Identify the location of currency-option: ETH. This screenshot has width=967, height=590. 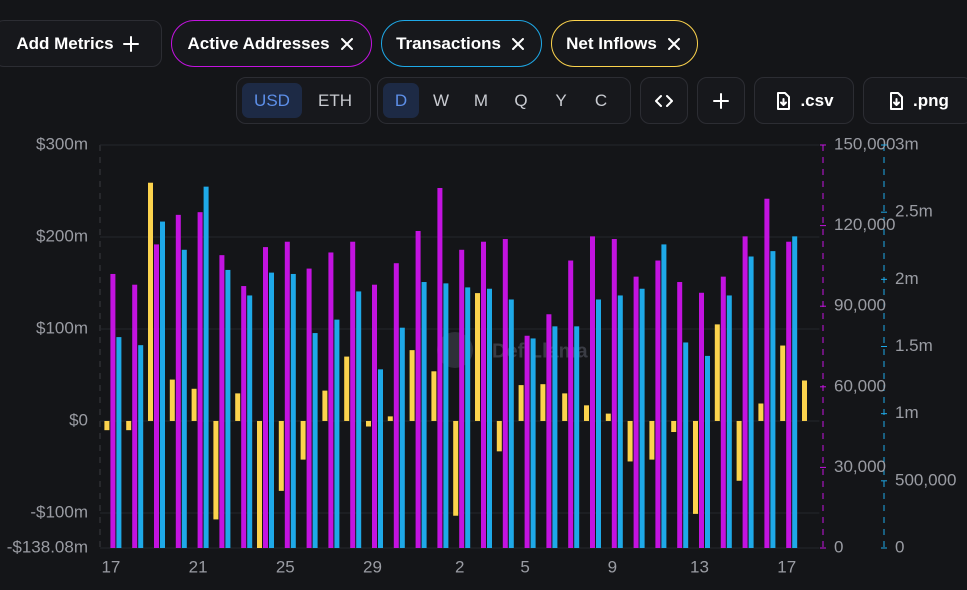
(335, 100).